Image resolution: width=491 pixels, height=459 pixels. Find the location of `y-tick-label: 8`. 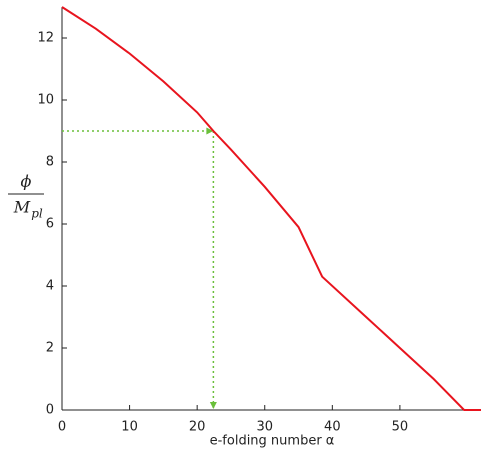

y-tick-label: 8 is located at coordinates (50, 162).